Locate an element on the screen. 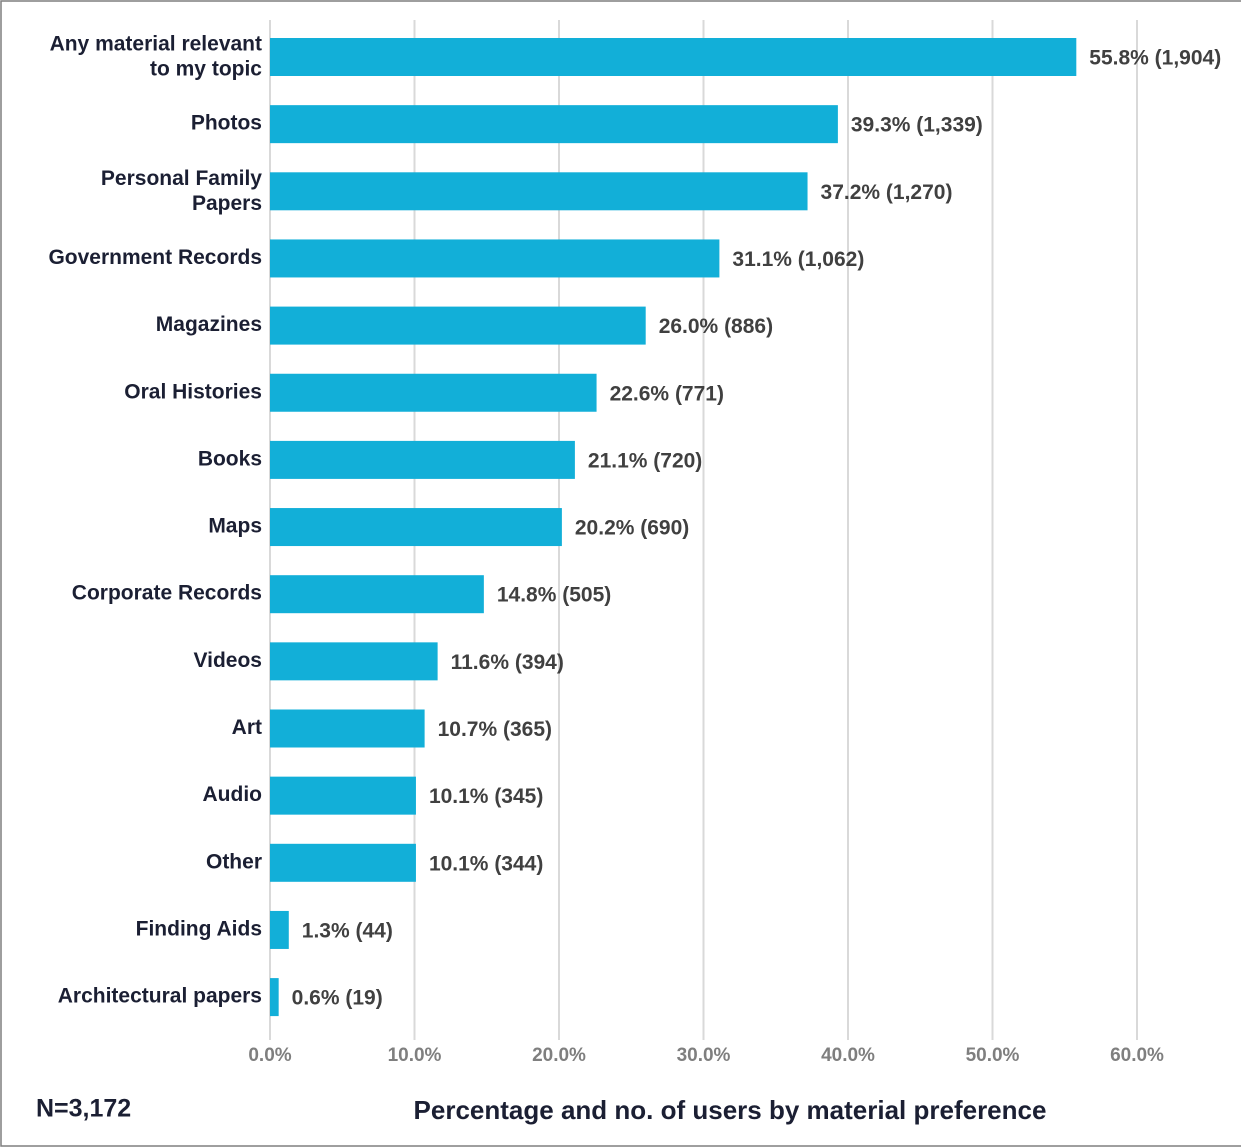 The image size is (1241, 1147). data-label: 37.2% (1,270) is located at coordinates (887, 192).